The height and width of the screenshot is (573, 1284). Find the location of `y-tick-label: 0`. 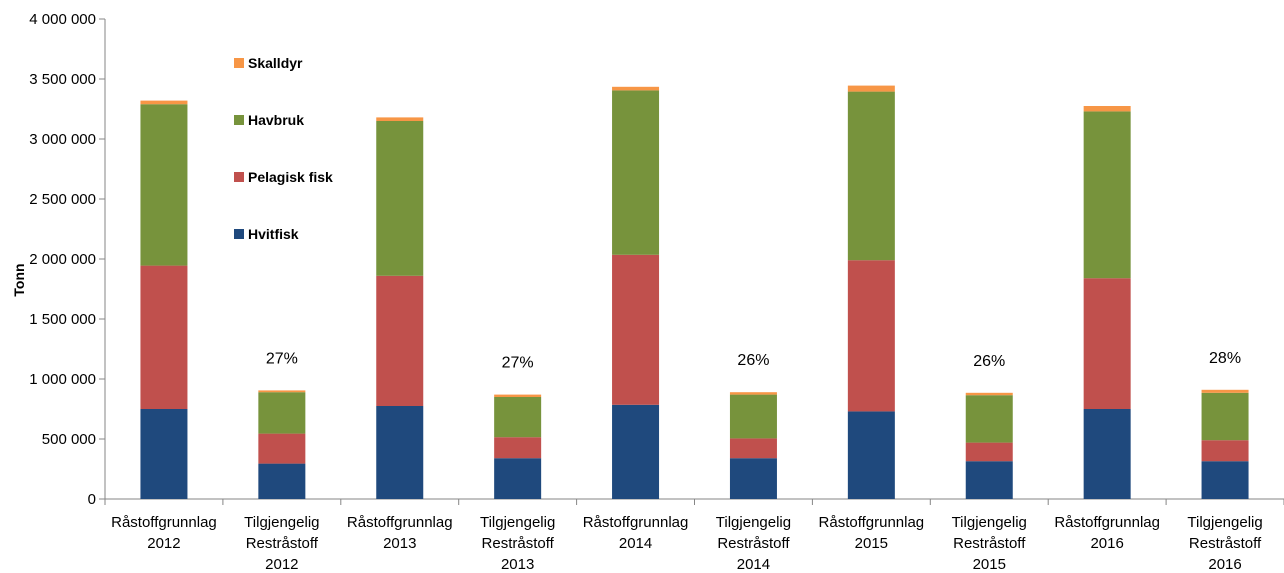

y-tick-label: 0 is located at coordinates (92, 499).